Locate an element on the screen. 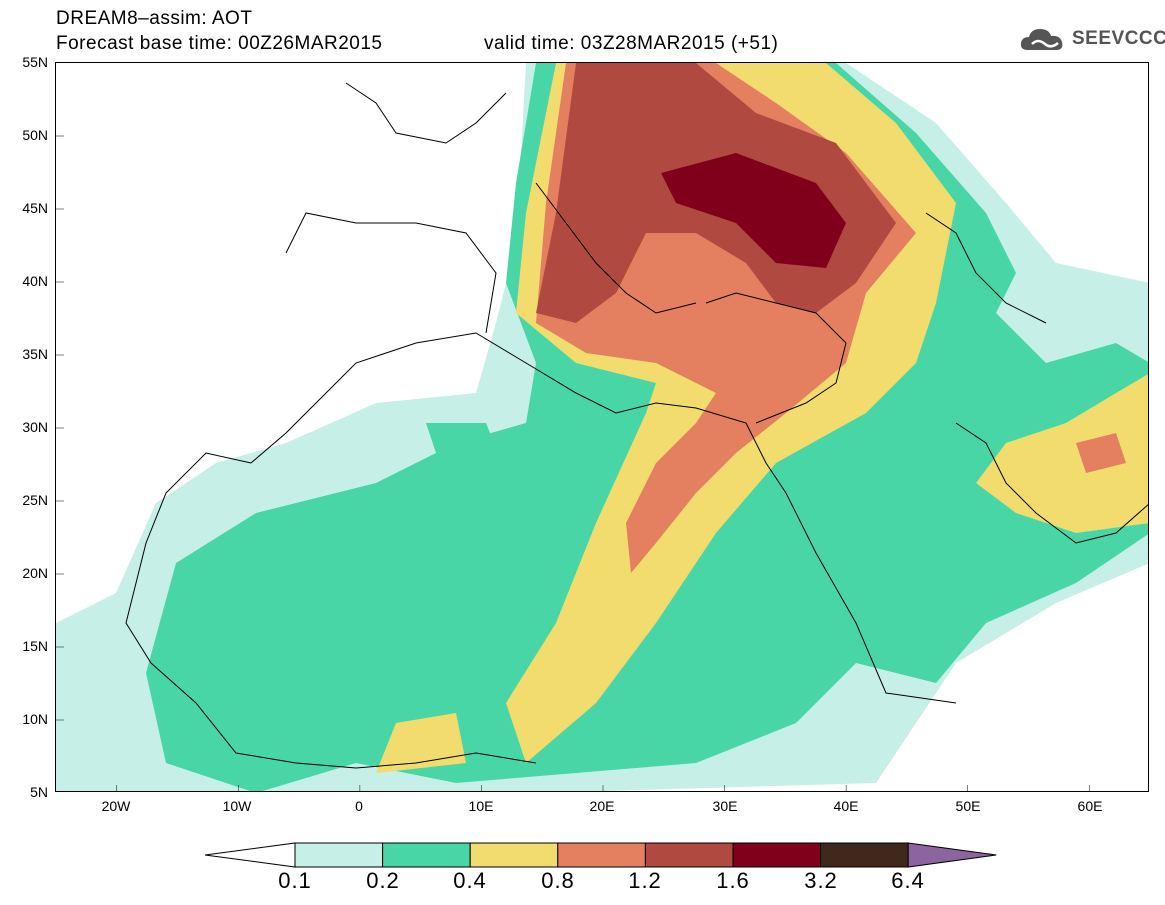  lon-label: 60E is located at coordinates (1090, 806).